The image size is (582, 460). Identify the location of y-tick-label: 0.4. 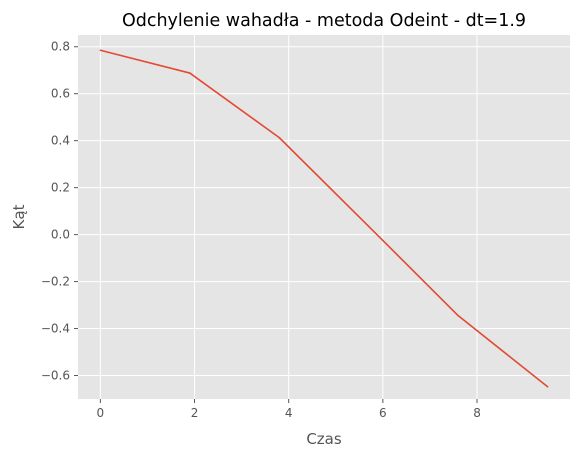
(60, 141).